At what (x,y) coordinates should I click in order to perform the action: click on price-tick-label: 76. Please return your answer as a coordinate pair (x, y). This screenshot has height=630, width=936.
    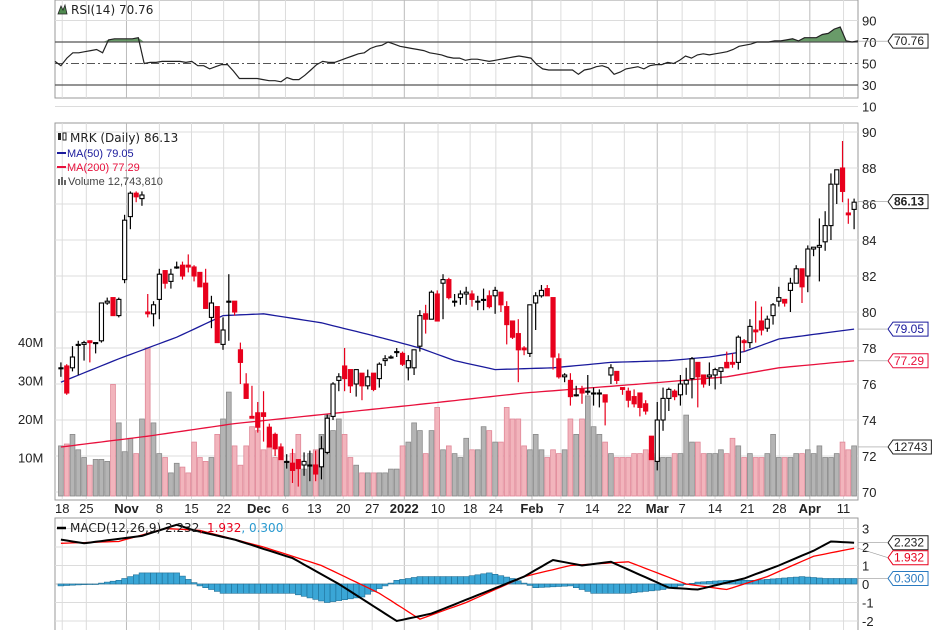
    Looking at the image, I should click on (869, 384).